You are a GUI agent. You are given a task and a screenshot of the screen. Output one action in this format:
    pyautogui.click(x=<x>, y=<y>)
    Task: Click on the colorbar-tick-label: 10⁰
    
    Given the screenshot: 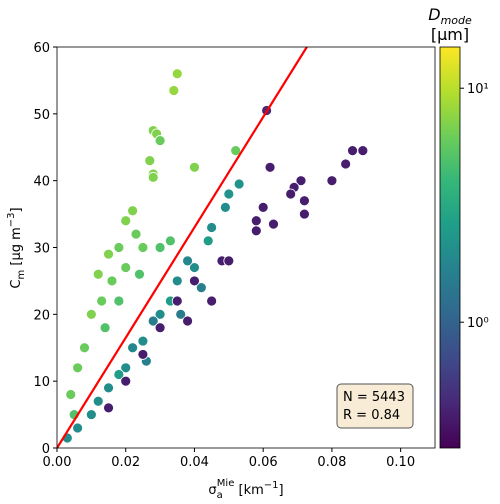 What is the action you would take?
    pyautogui.click(x=478, y=323)
    